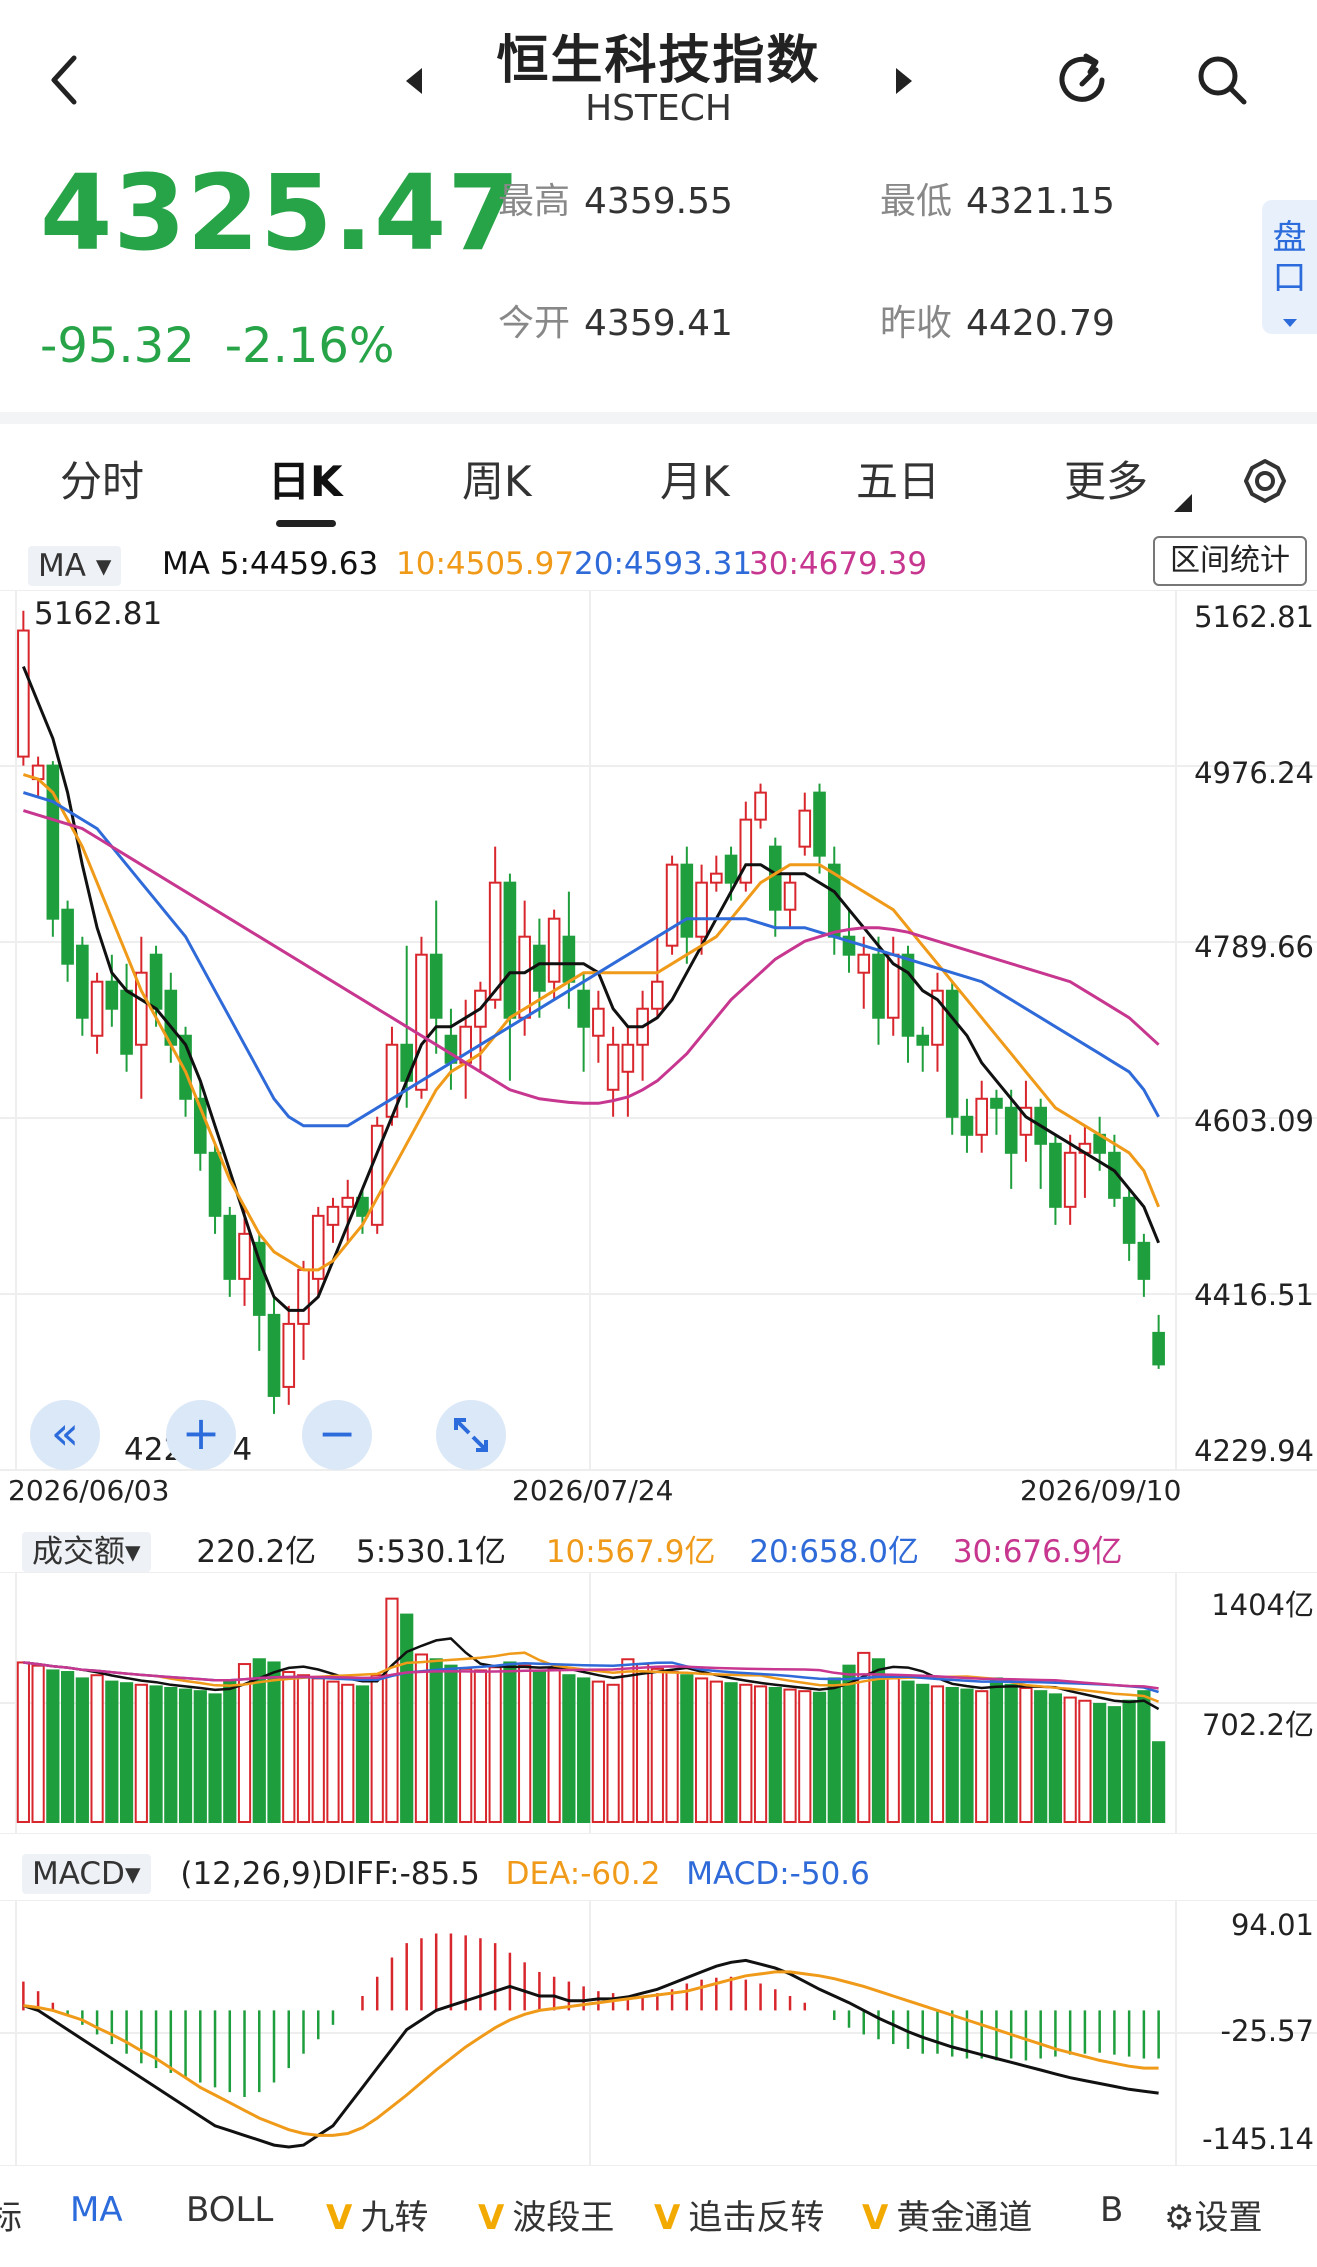 The image size is (1317, 2267). I want to click on zoom-in-button: +, so click(201, 1435).